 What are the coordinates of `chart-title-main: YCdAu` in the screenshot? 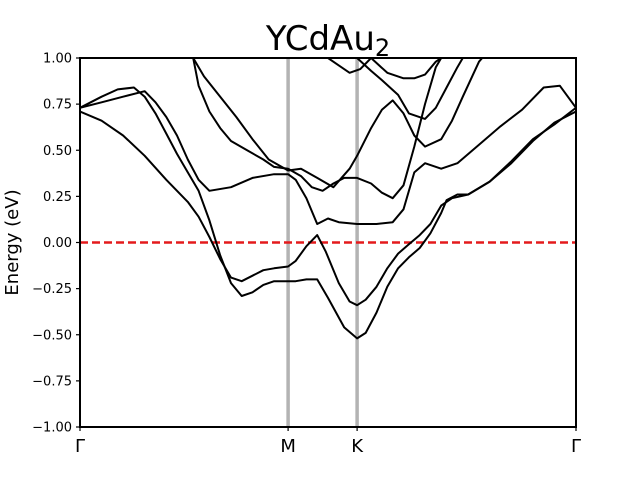 It's located at (320, 39).